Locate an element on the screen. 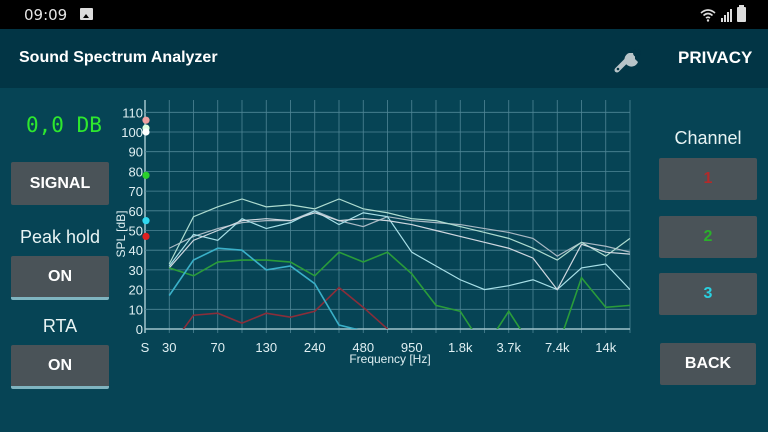 Image resolution: width=768 pixels, height=432 pixels. app-title: Sound Spectrum Analyzer is located at coordinates (118, 57).